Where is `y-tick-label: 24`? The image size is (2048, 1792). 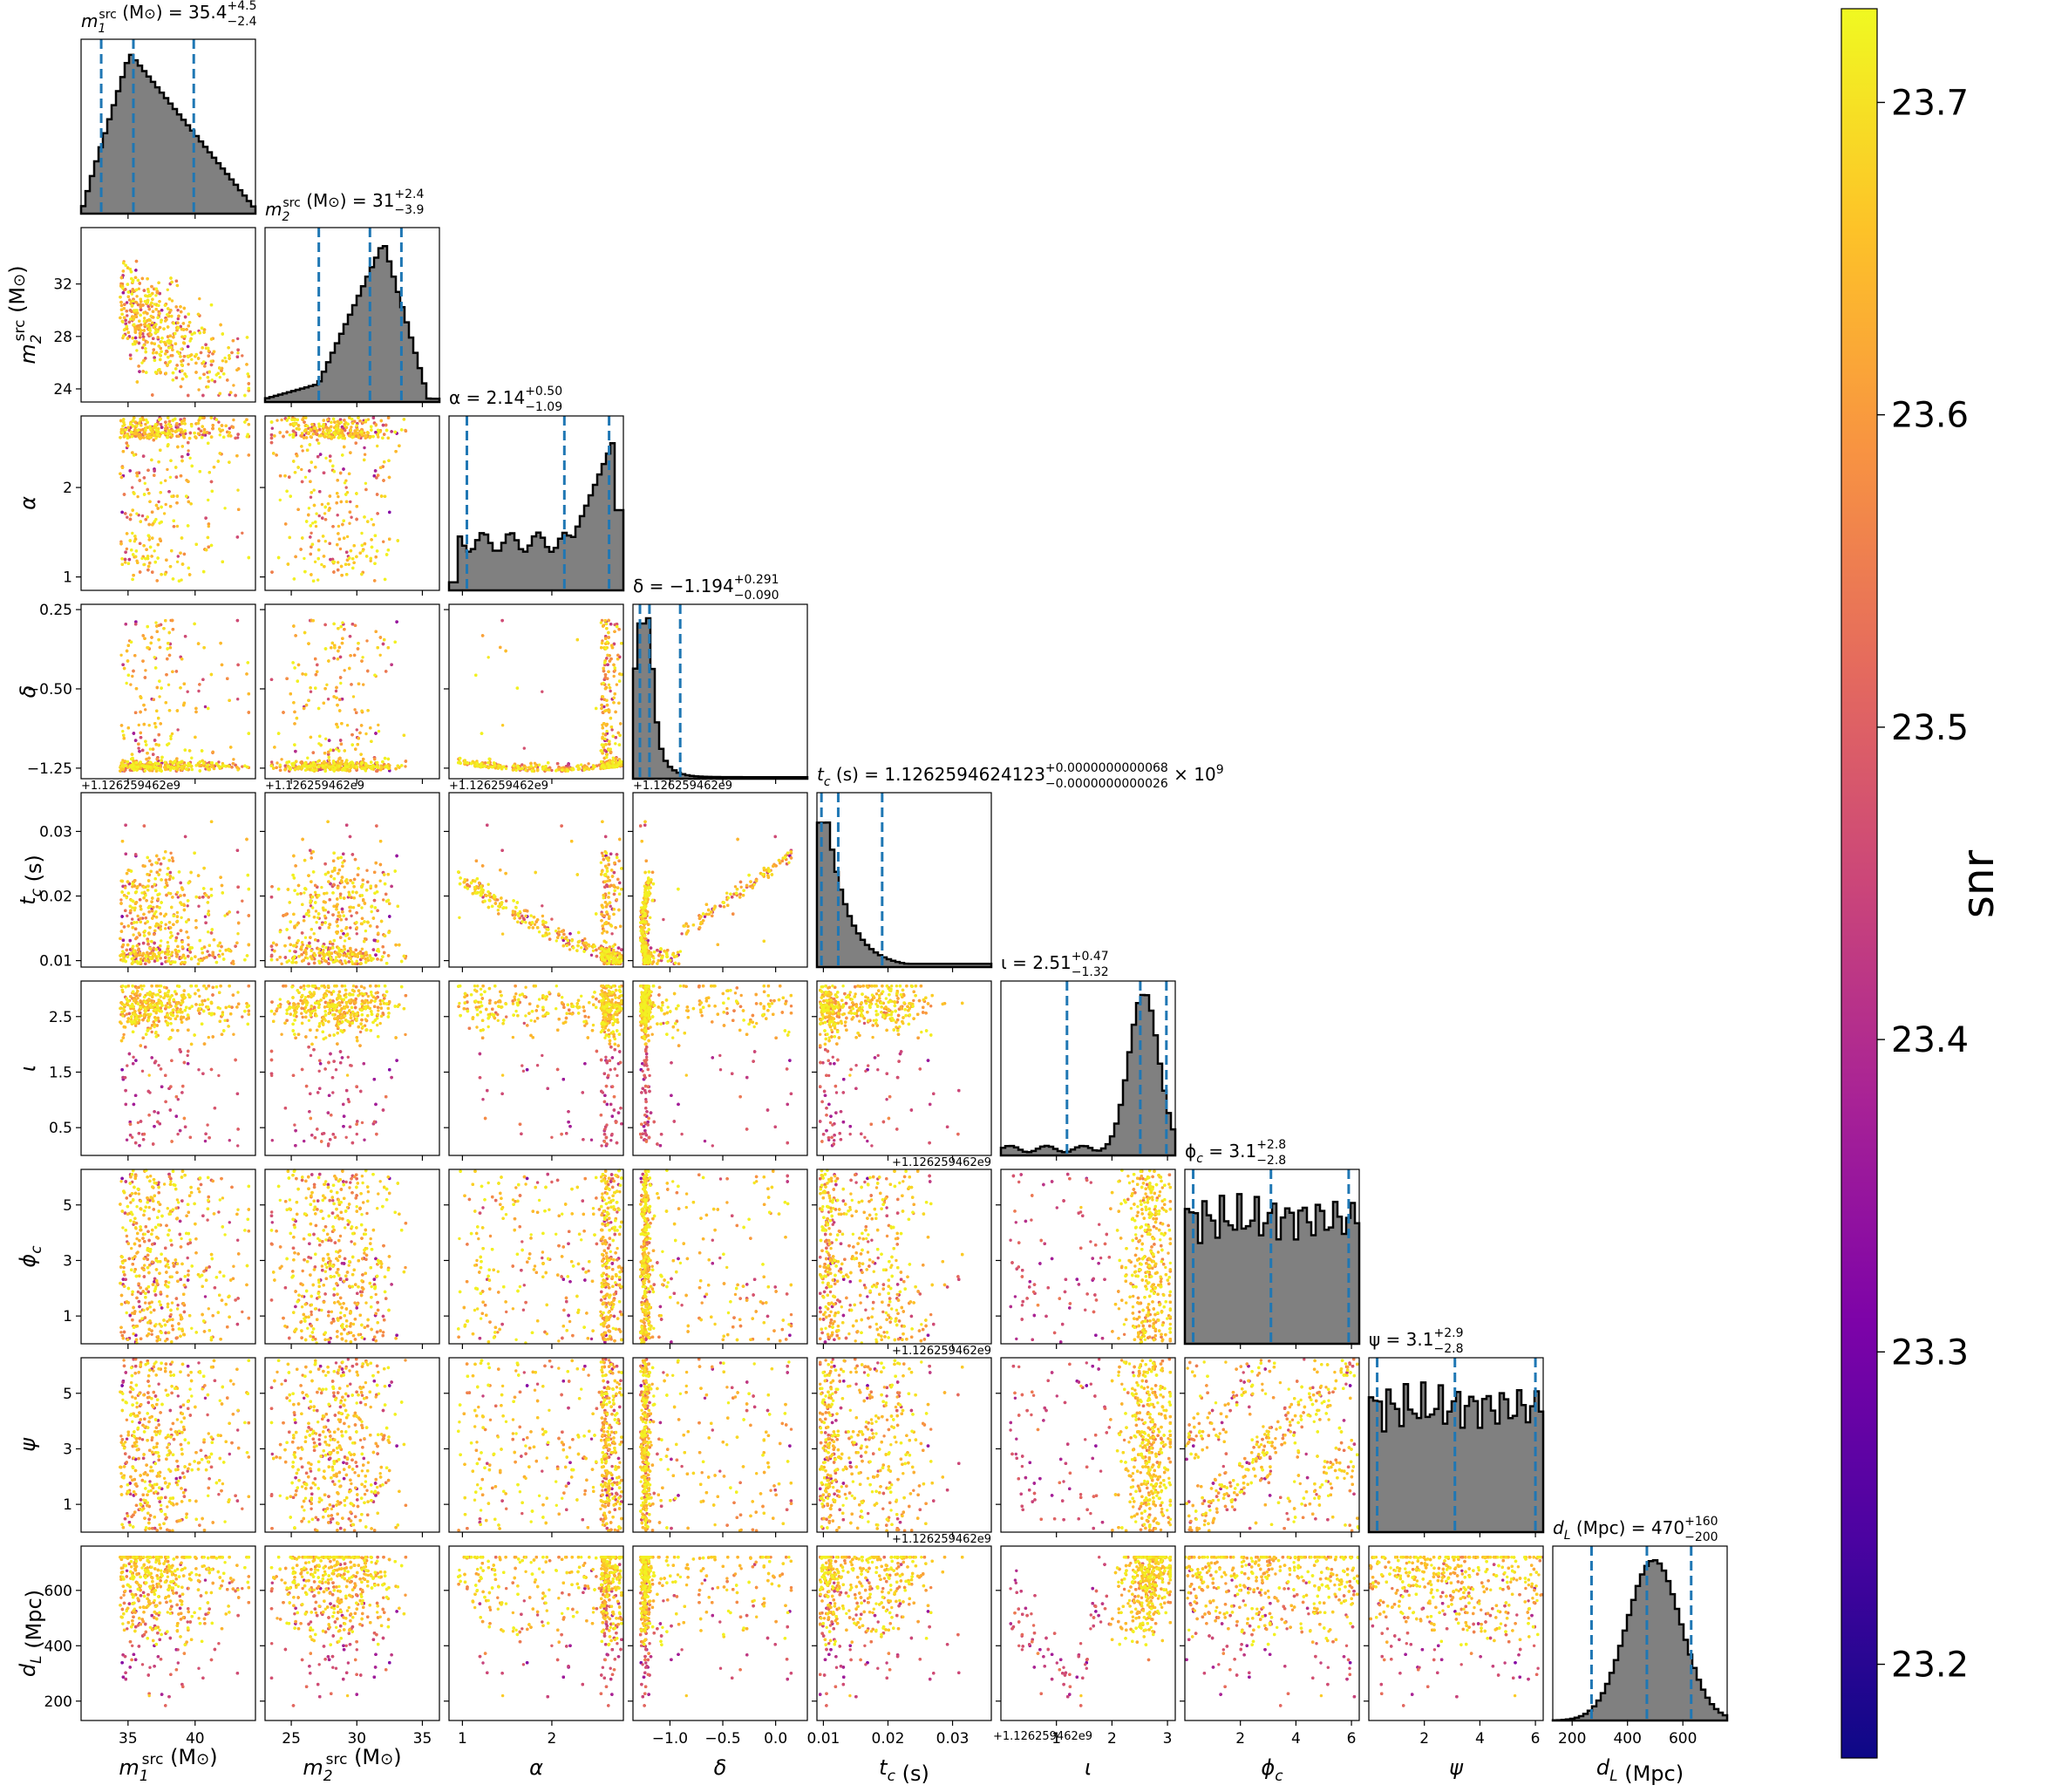 y-tick-label: 24 is located at coordinates (62, 390).